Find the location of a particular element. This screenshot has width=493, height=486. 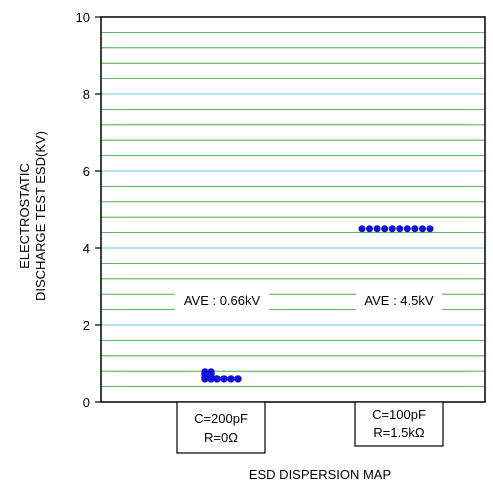

category-box-1-frame is located at coordinates (221, 427).